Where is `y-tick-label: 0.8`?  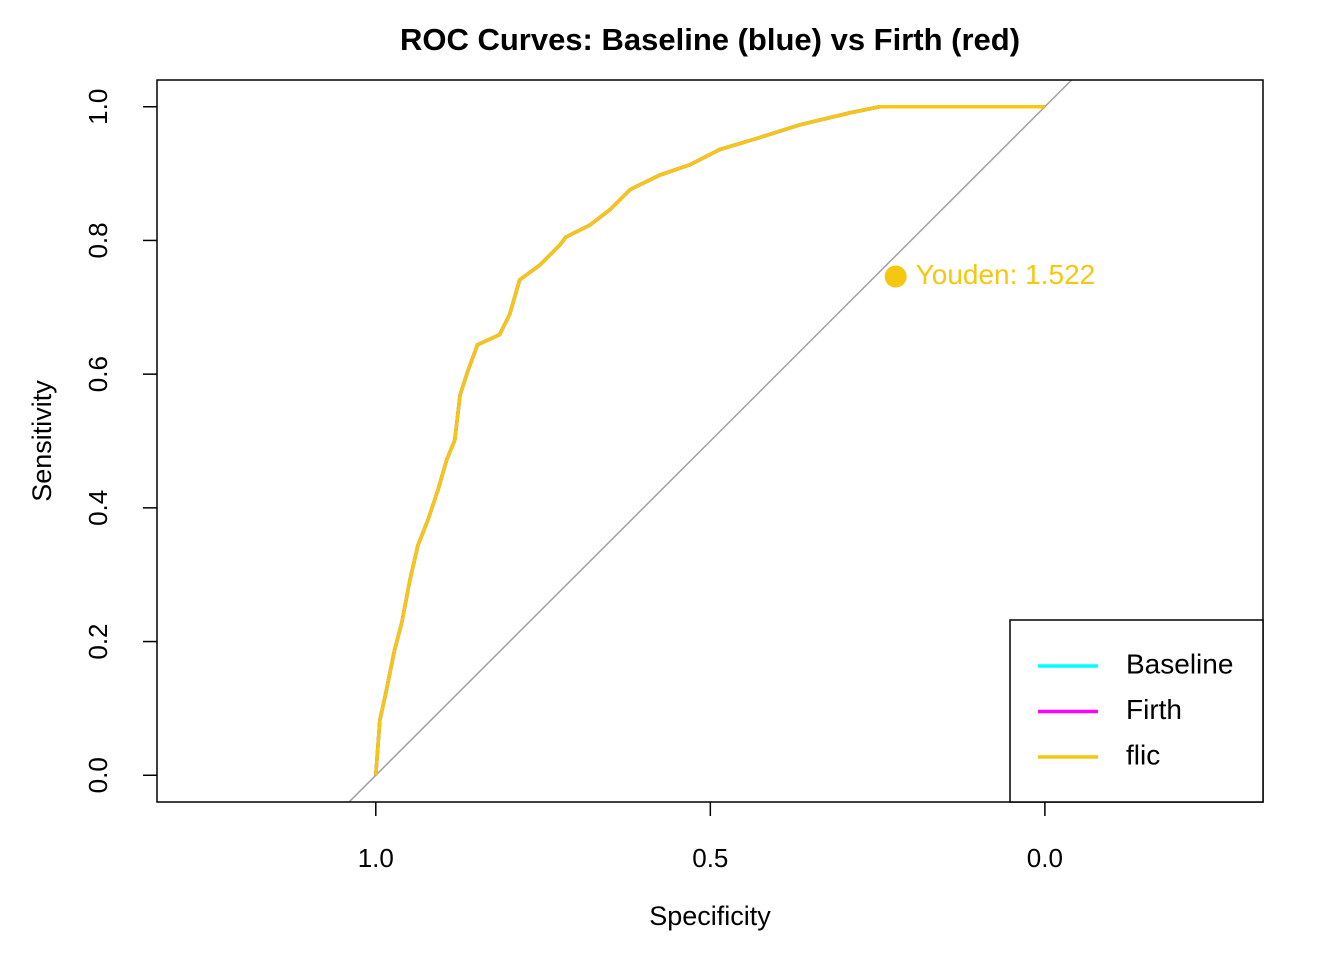 y-tick-label: 0.8 is located at coordinates (98, 240).